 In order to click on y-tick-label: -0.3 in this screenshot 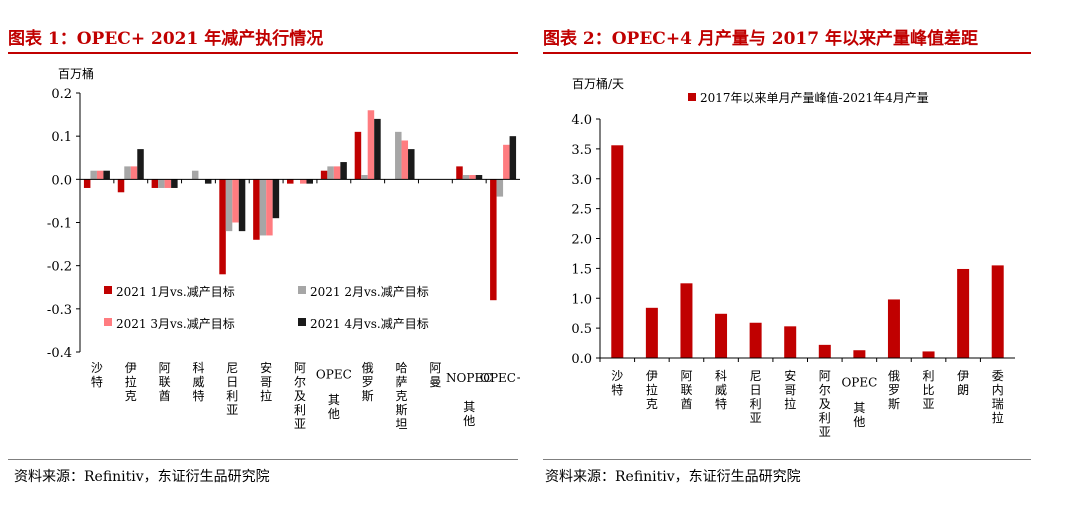, I will do `click(59, 310)`.